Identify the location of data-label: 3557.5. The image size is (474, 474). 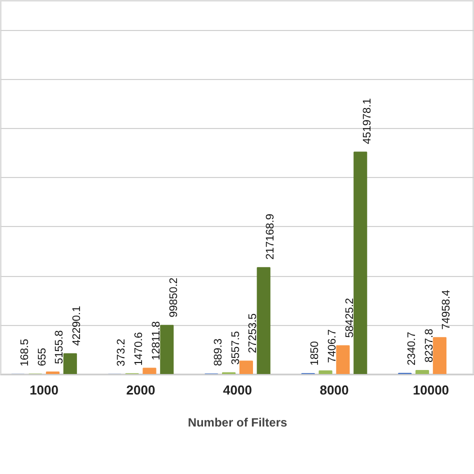
(236, 348).